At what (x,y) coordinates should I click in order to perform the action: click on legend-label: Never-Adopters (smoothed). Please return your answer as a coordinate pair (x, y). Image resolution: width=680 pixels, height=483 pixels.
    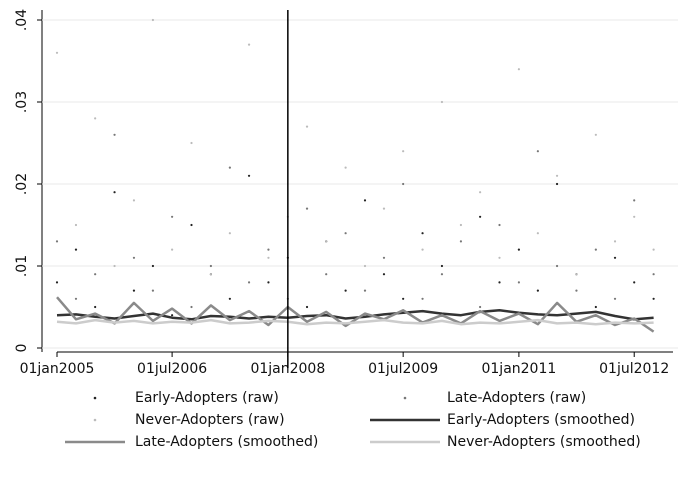
    Looking at the image, I should click on (544, 442).